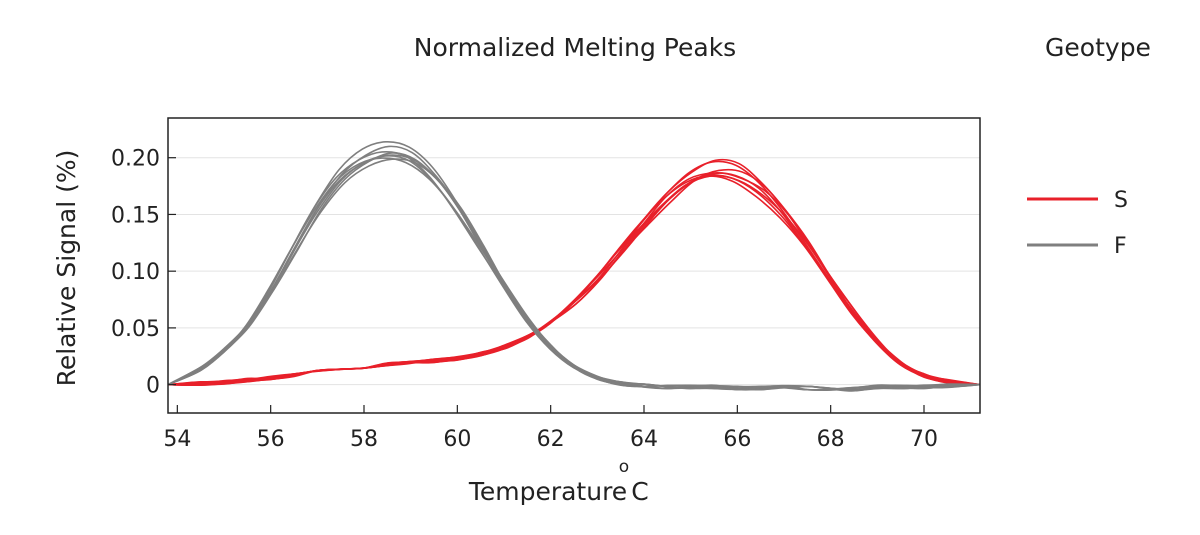 This screenshot has height=535, width=1200. I want to click on y-tick-label: 0, so click(153, 386).